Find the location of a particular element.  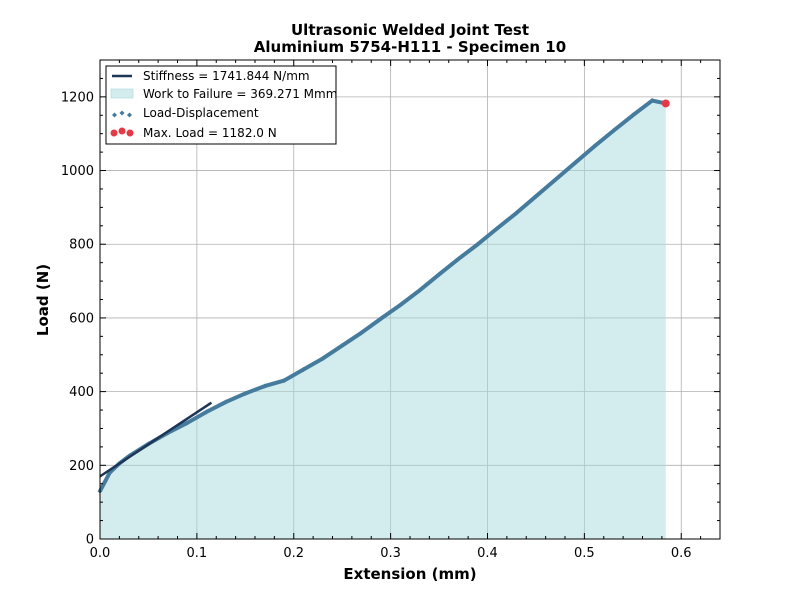

x-tick-label: 0.1 is located at coordinates (197, 553).